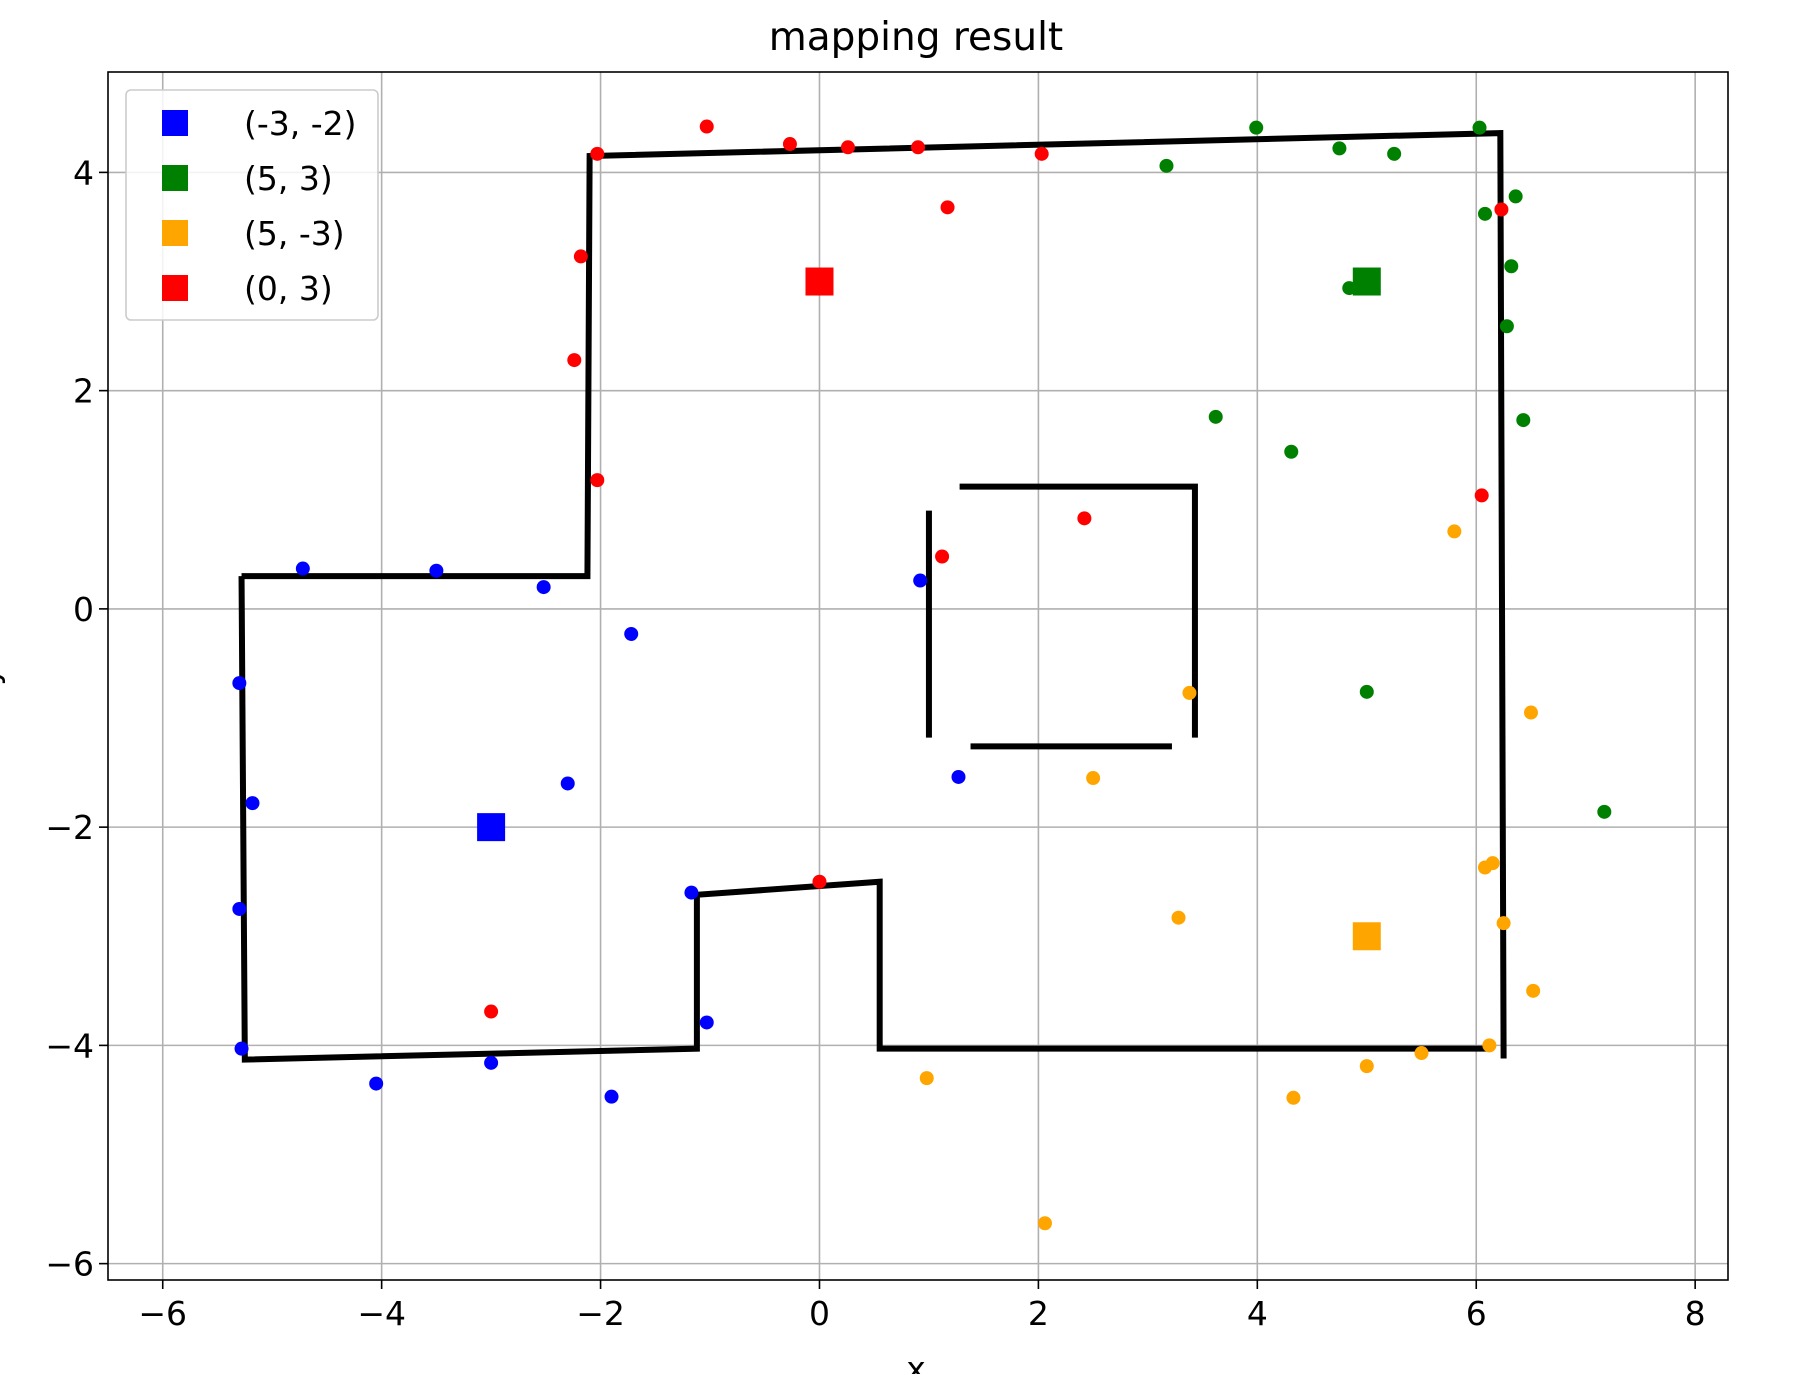  What do you see at coordinates (83, 391) in the screenshot?
I see `y-tick-label: 2` at bounding box center [83, 391].